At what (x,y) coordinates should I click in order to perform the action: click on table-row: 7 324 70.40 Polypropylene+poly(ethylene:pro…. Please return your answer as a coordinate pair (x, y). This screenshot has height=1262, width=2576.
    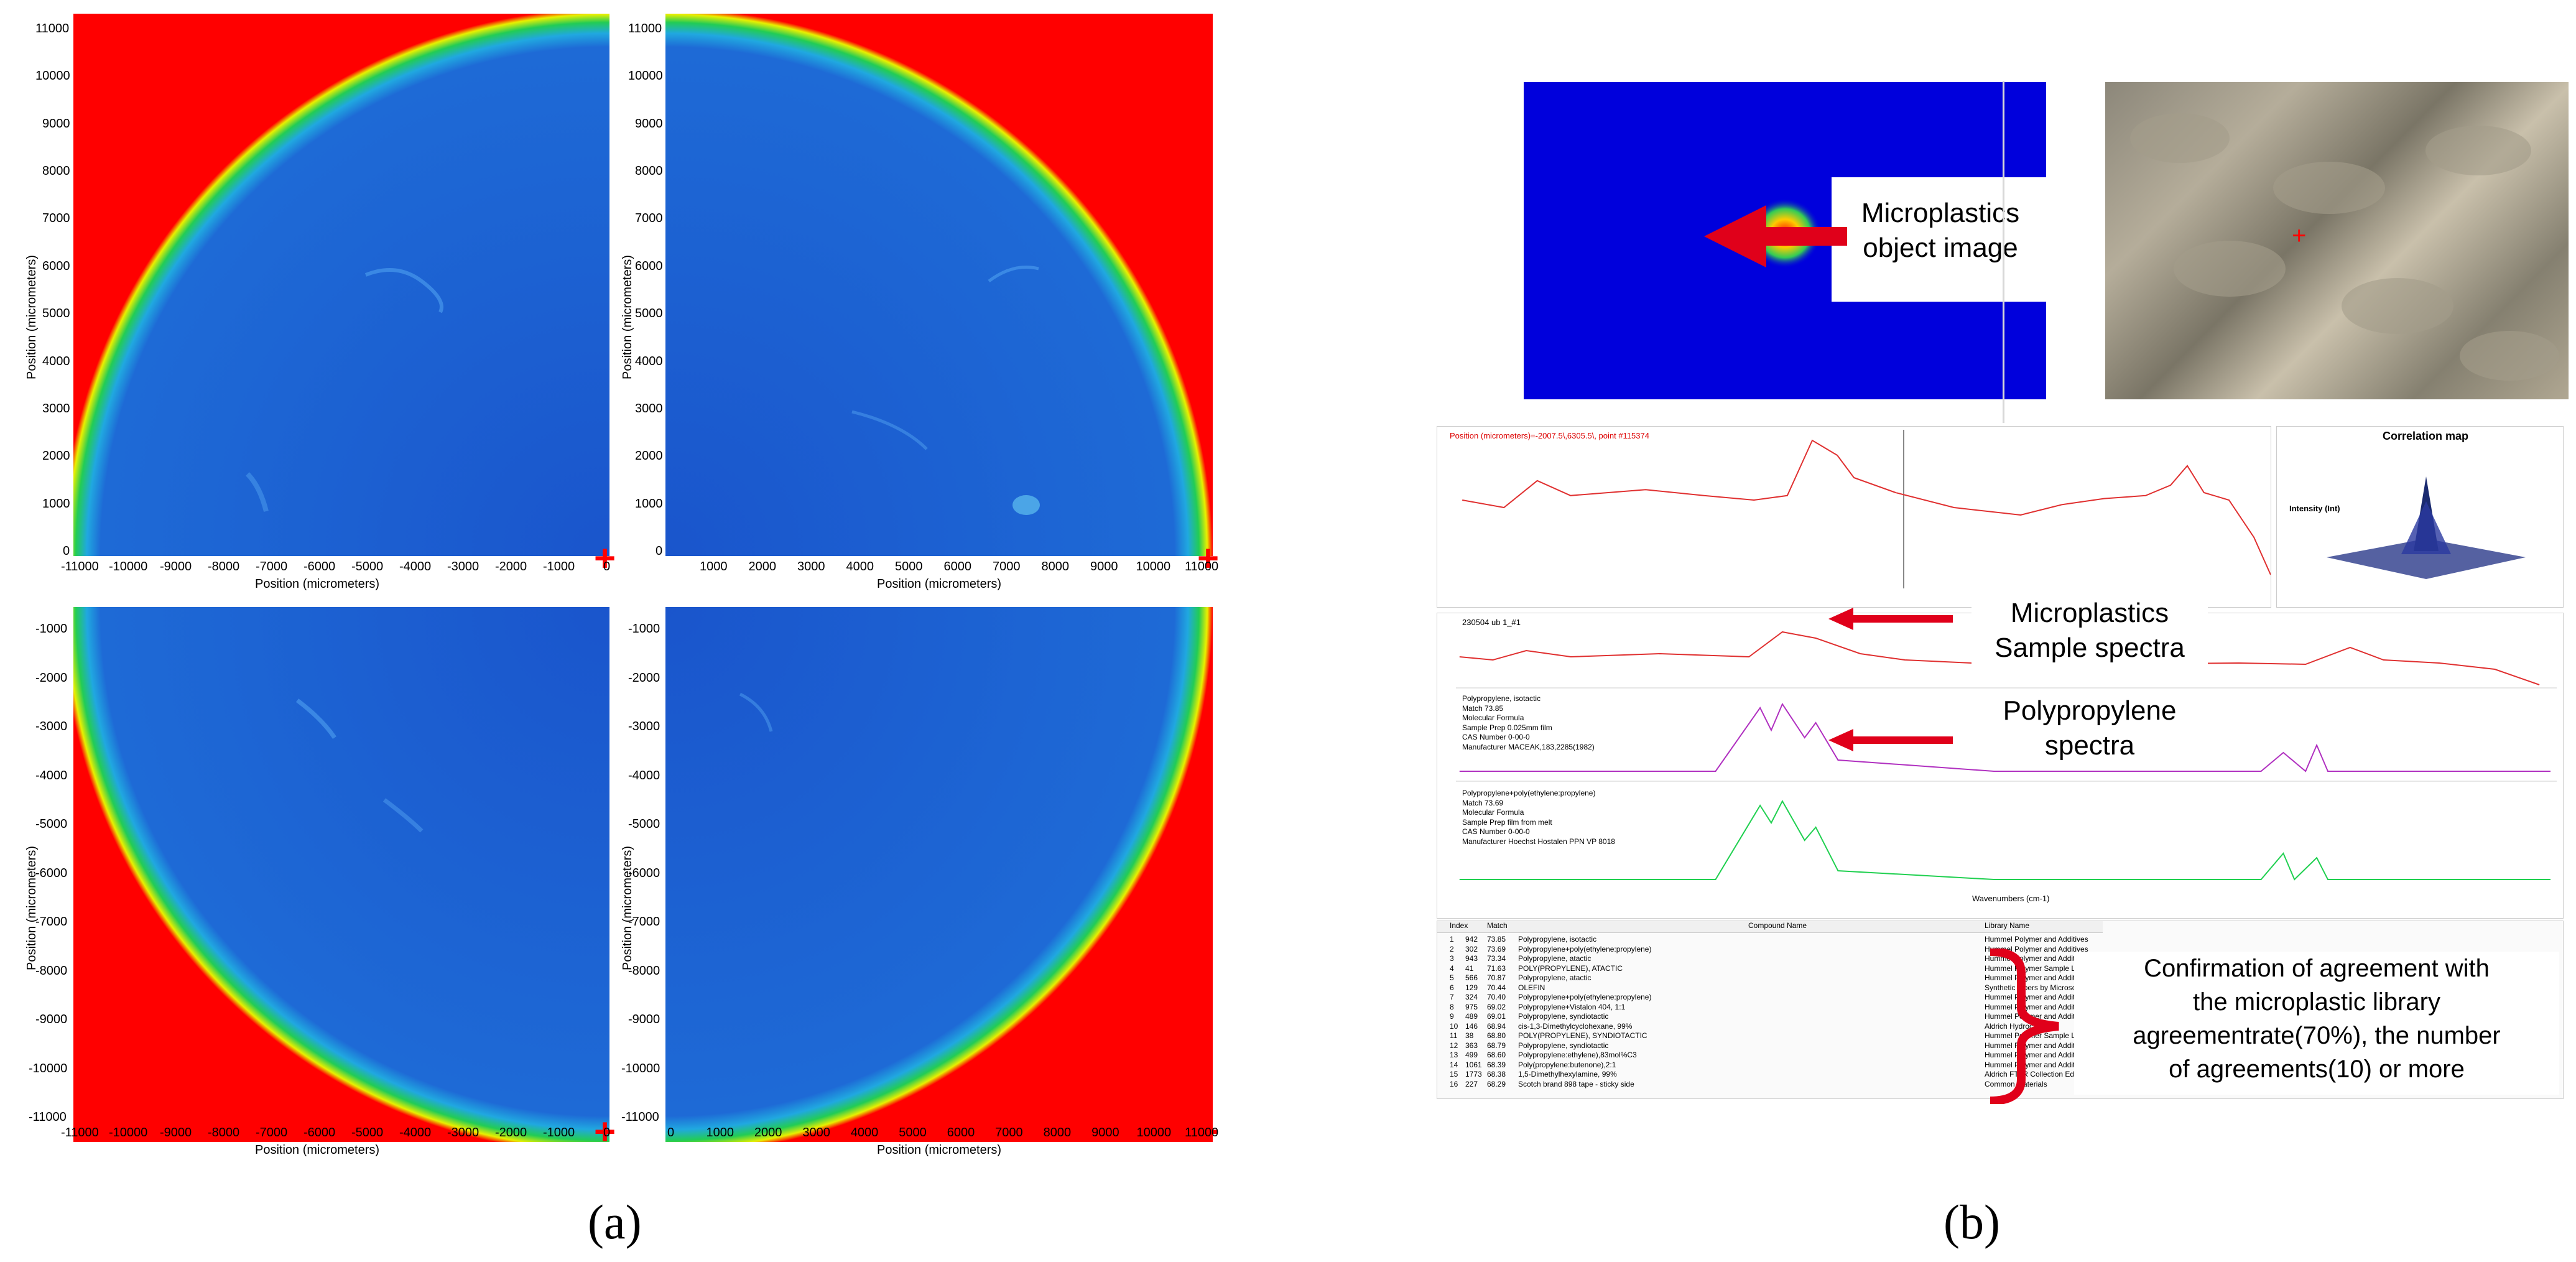
    Looking at the image, I should click on (1770, 998).